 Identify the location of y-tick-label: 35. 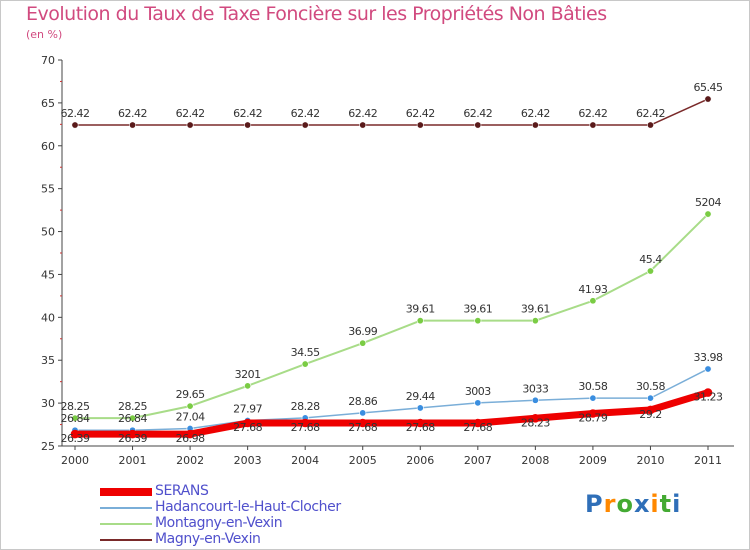
(48, 360).